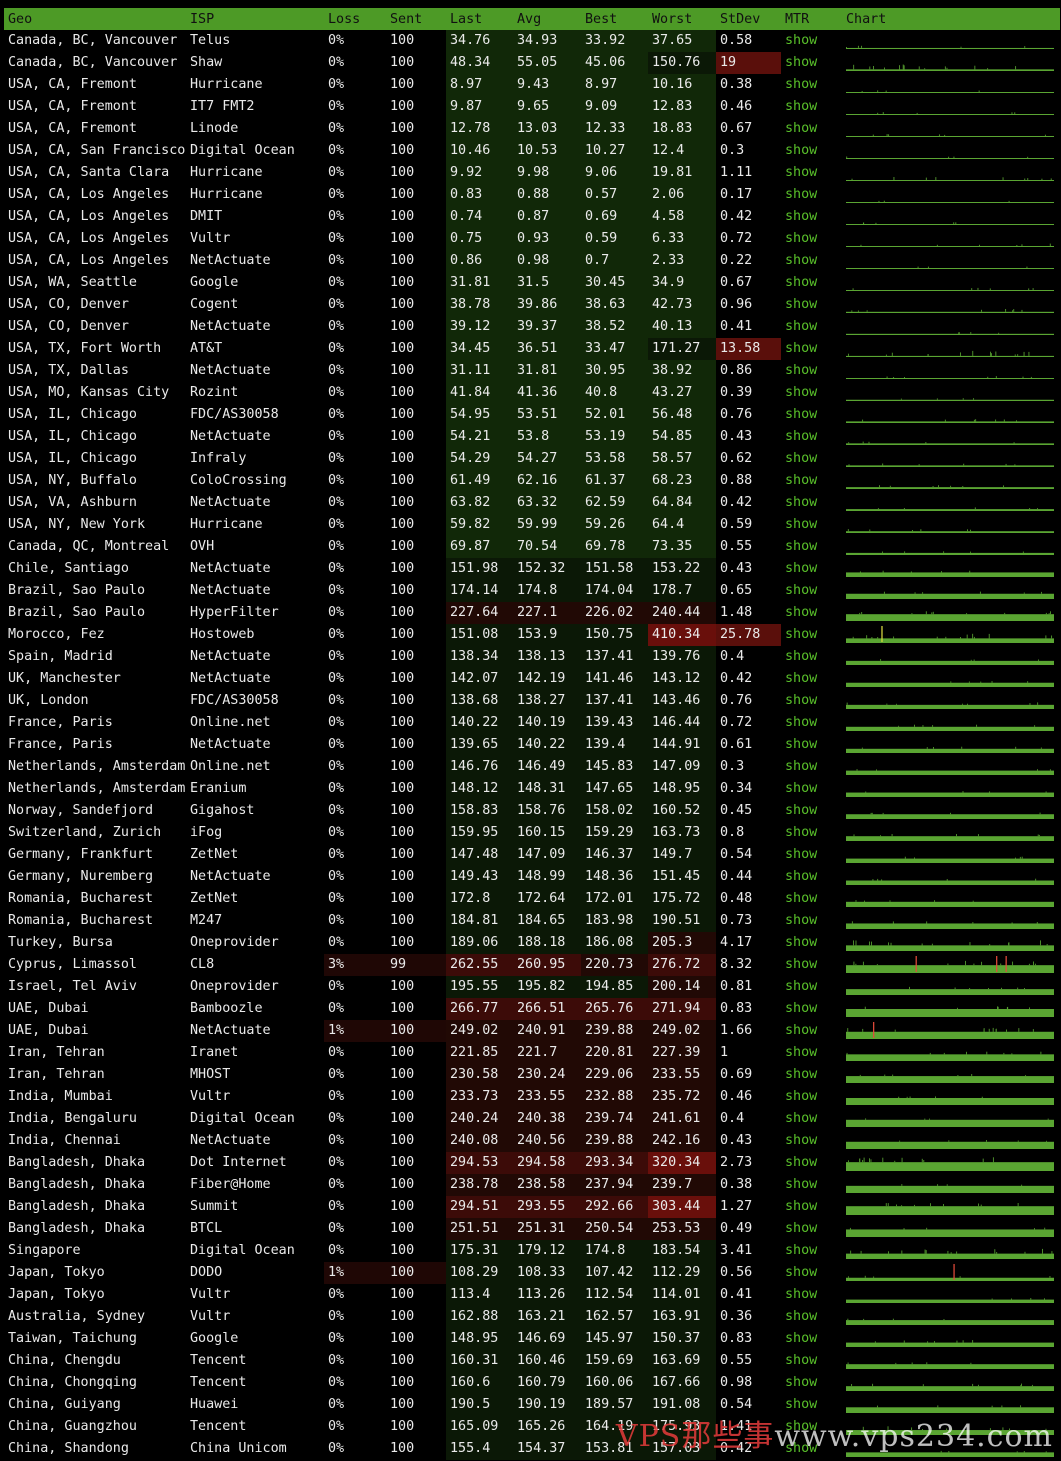 The height and width of the screenshot is (1461, 1061). I want to click on cell-best: 69.78, so click(614, 547).